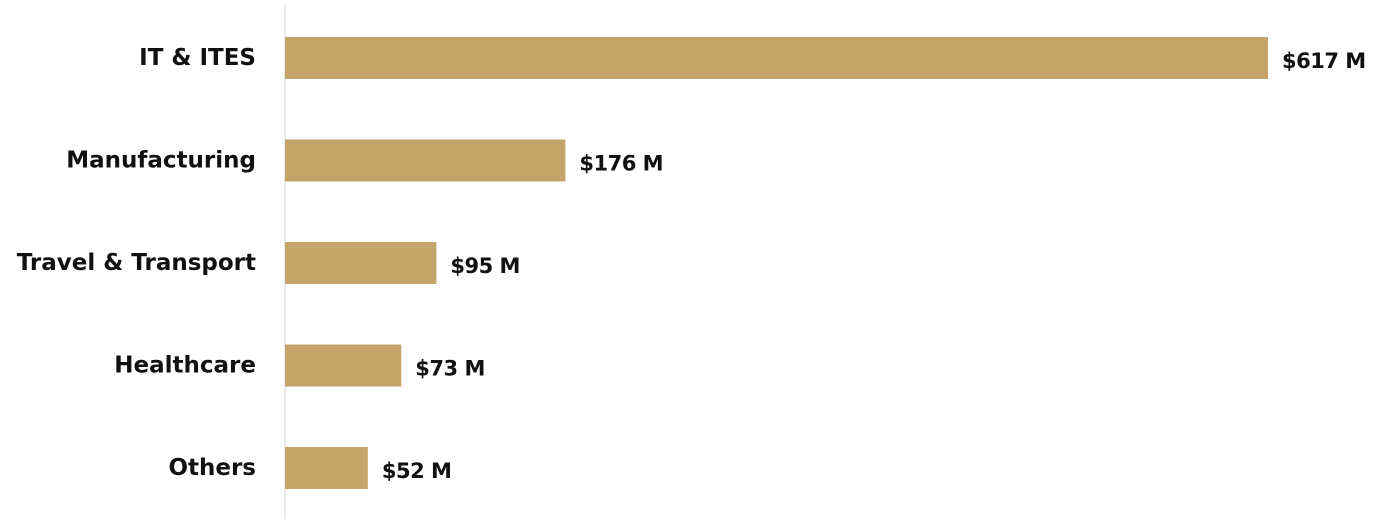 This screenshot has height=519, width=1390. I want to click on bar-travel-transport, so click(361, 263).